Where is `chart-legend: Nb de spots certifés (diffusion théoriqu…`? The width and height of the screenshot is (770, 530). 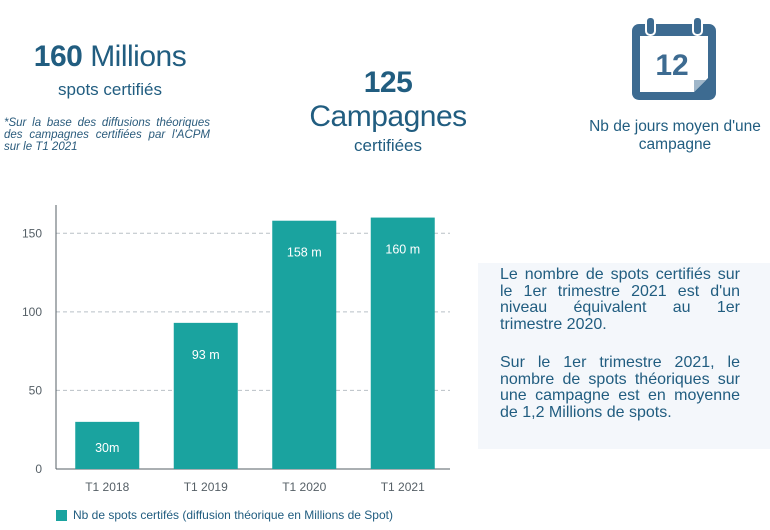 chart-legend: Nb de spots certifés (diffusion théoriqu… is located at coordinates (224, 515).